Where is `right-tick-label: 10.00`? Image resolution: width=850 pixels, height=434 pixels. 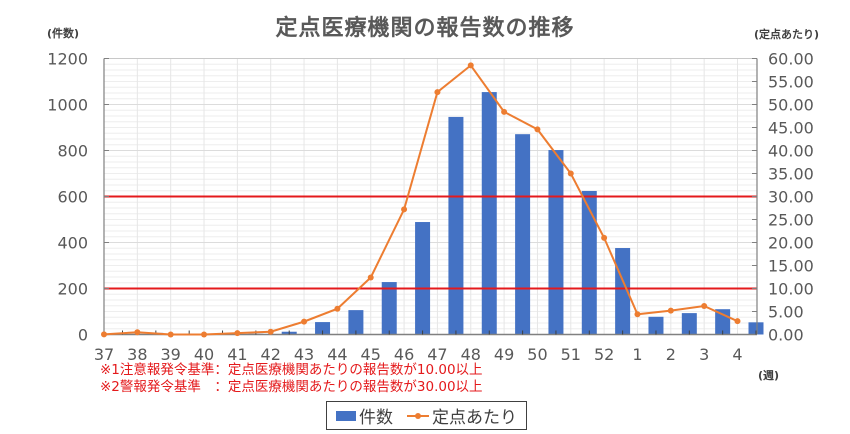 right-tick-label: 10.00 is located at coordinates (791, 289).